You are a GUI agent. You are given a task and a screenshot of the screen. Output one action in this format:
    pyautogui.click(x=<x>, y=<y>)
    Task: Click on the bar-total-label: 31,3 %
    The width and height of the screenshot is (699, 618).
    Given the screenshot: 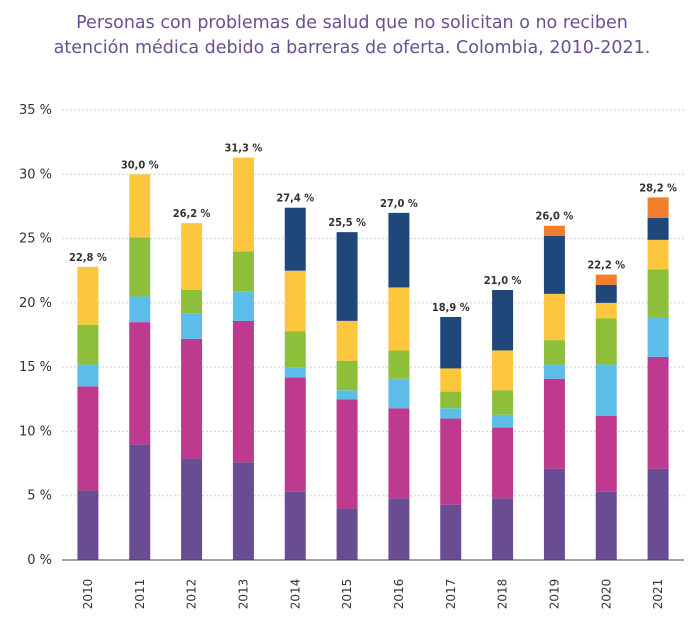 What is the action you would take?
    pyautogui.click(x=244, y=148)
    